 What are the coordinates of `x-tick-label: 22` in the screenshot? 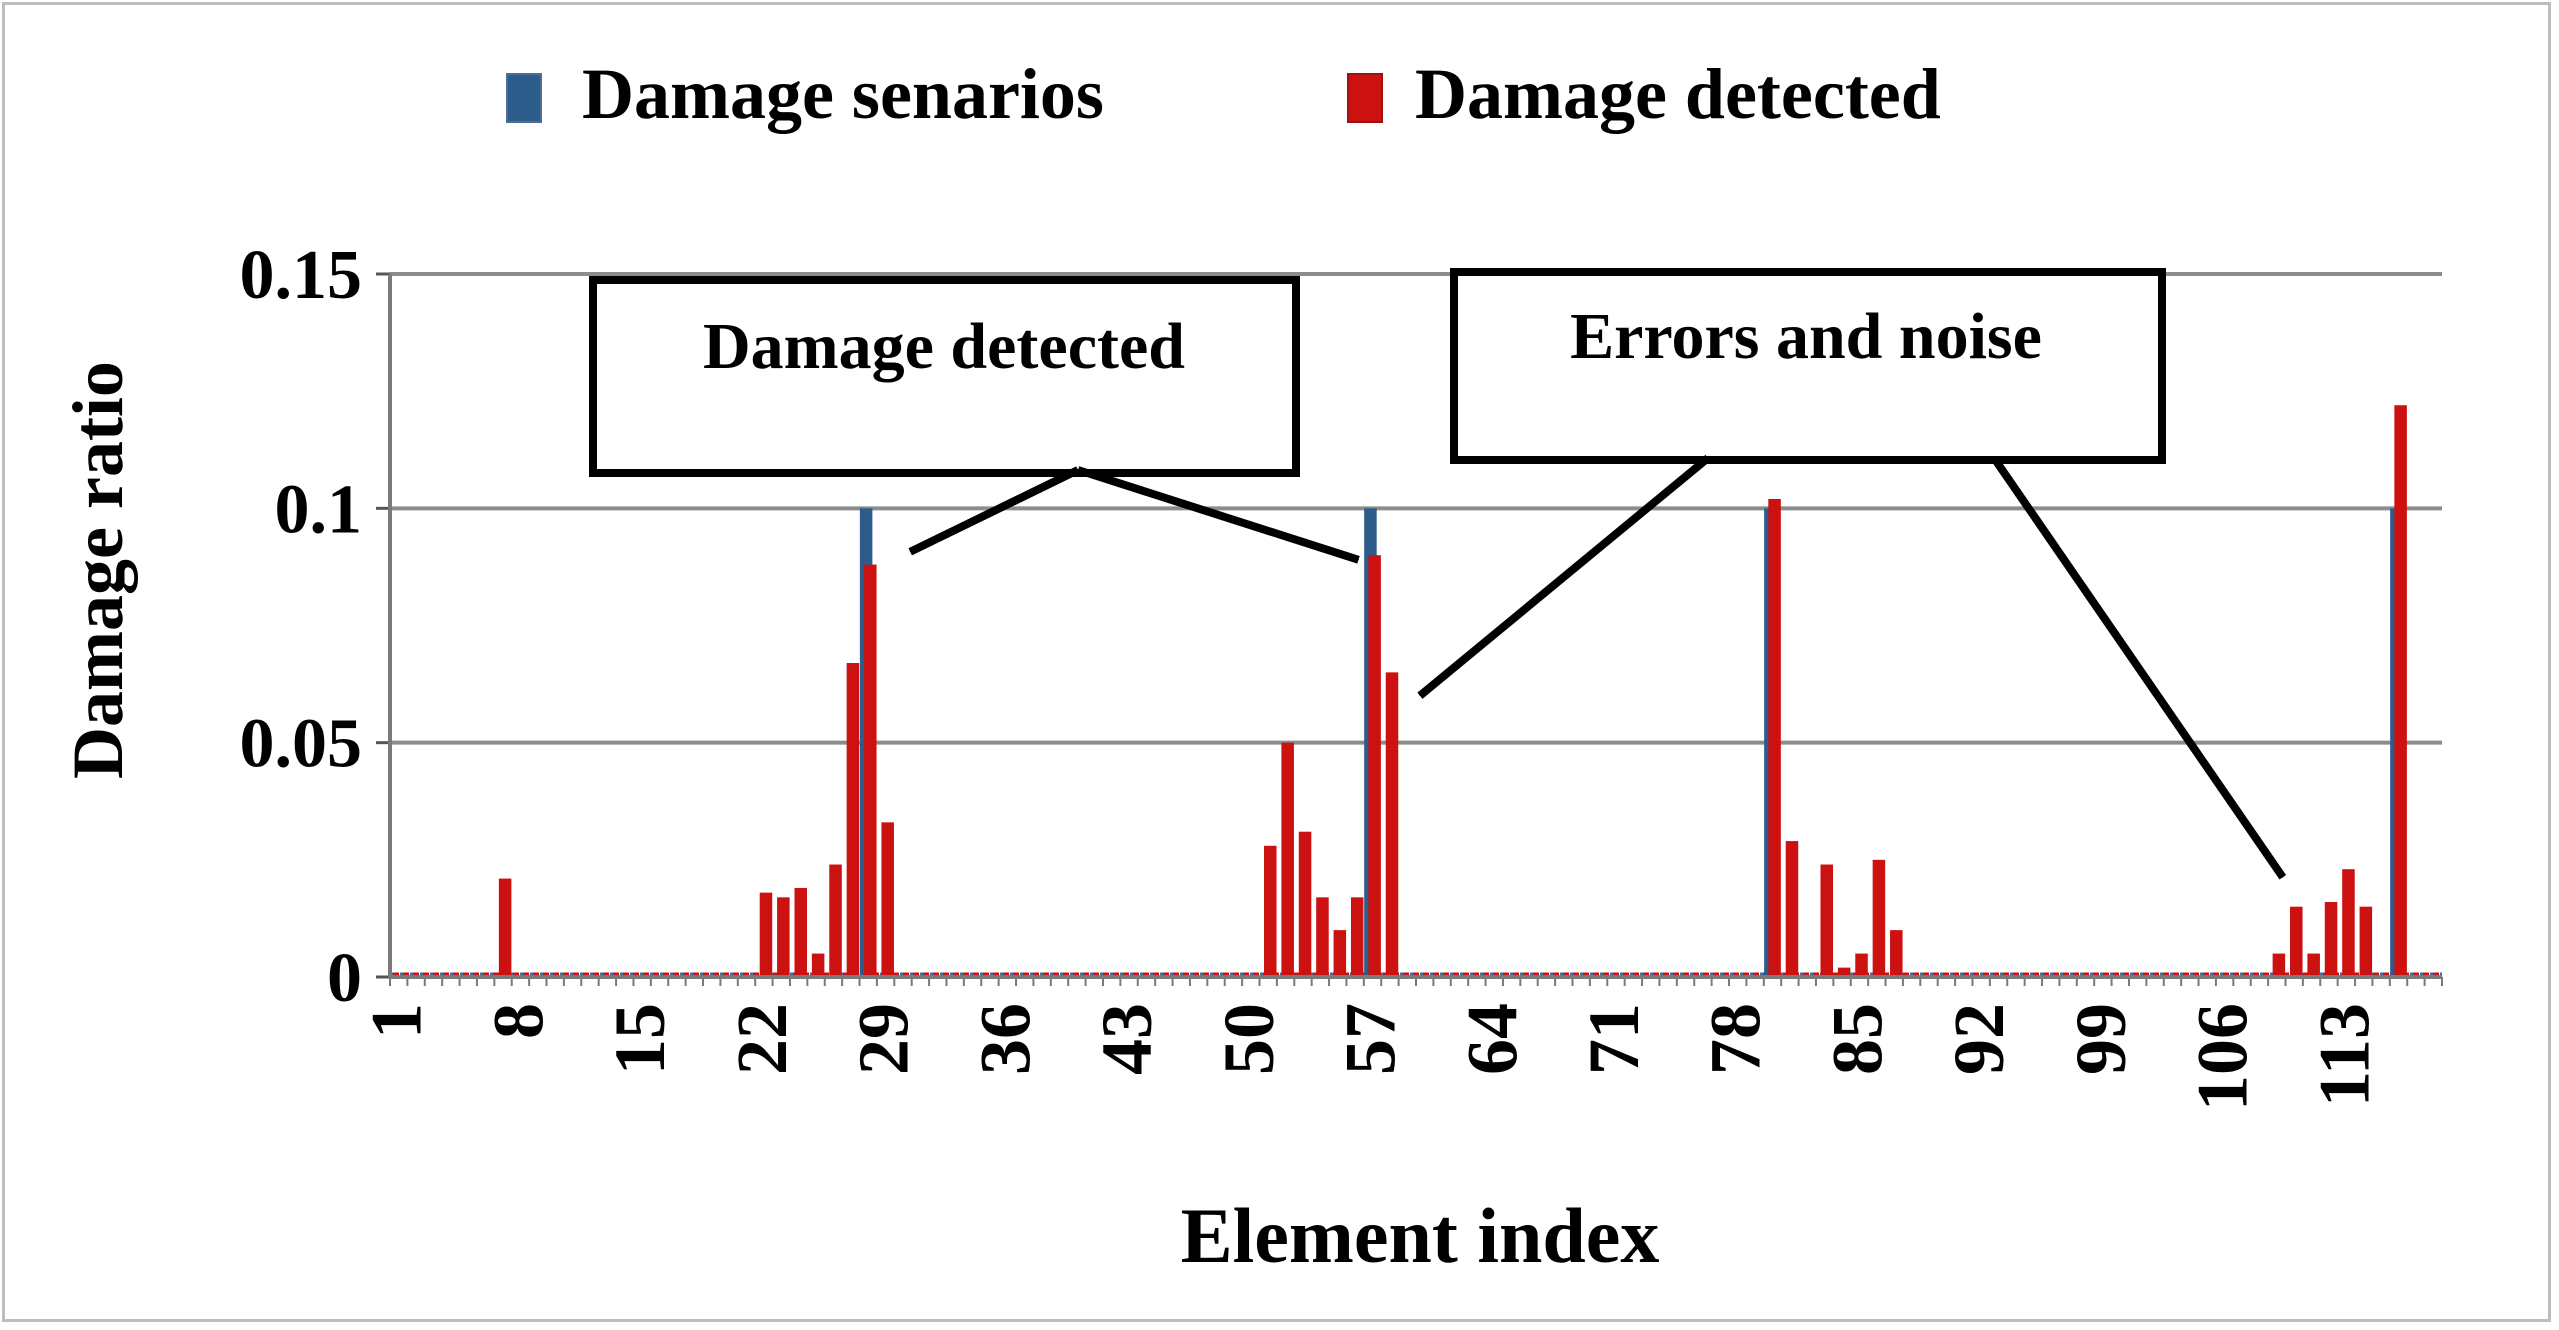 It's located at (762, 1039).